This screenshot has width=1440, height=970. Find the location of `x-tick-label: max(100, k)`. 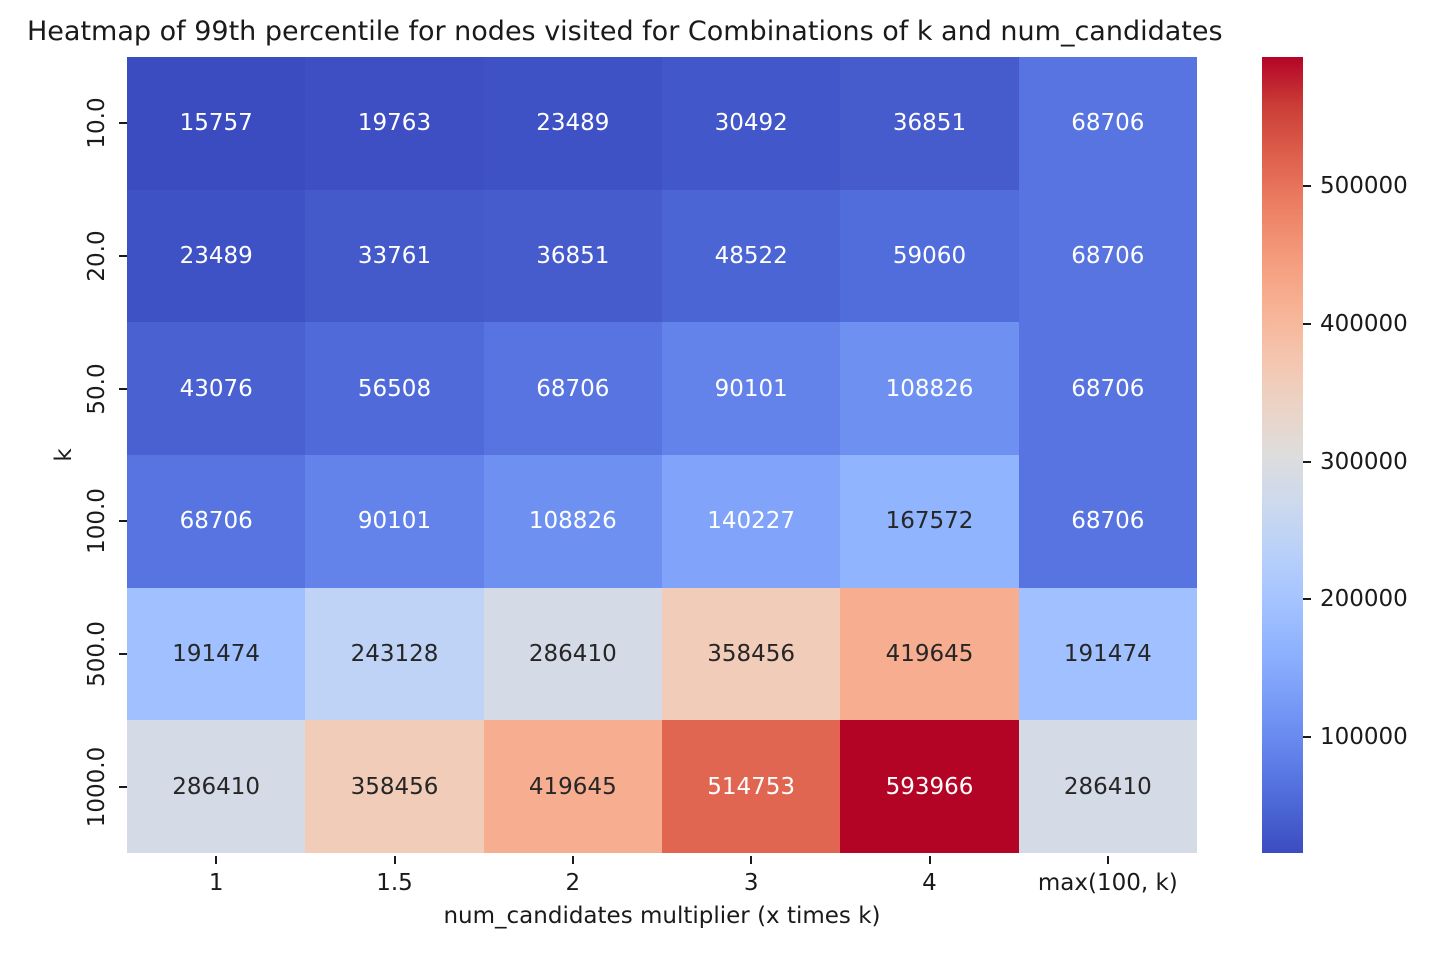

x-tick-label: max(100, k) is located at coordinates (1107, 883).